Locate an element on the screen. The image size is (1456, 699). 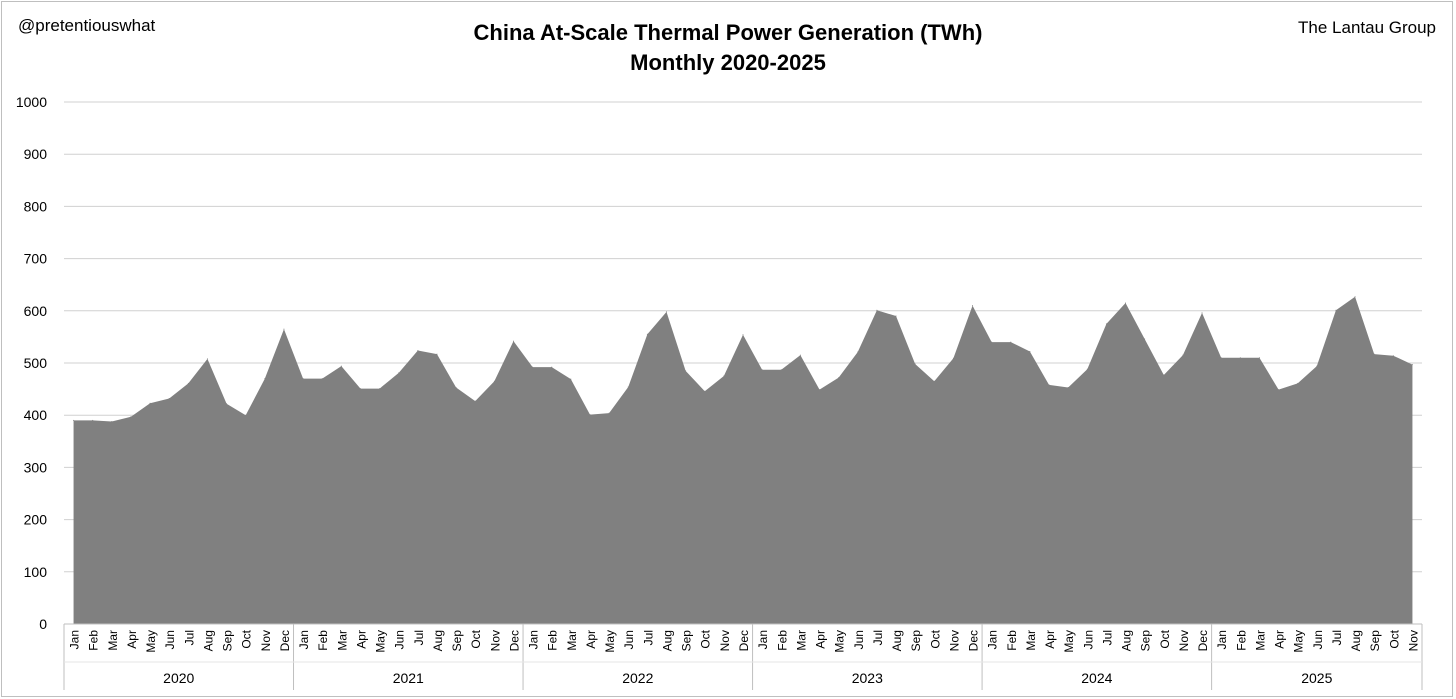
y-tick-label: 900 is located at coordinates (36, 154).